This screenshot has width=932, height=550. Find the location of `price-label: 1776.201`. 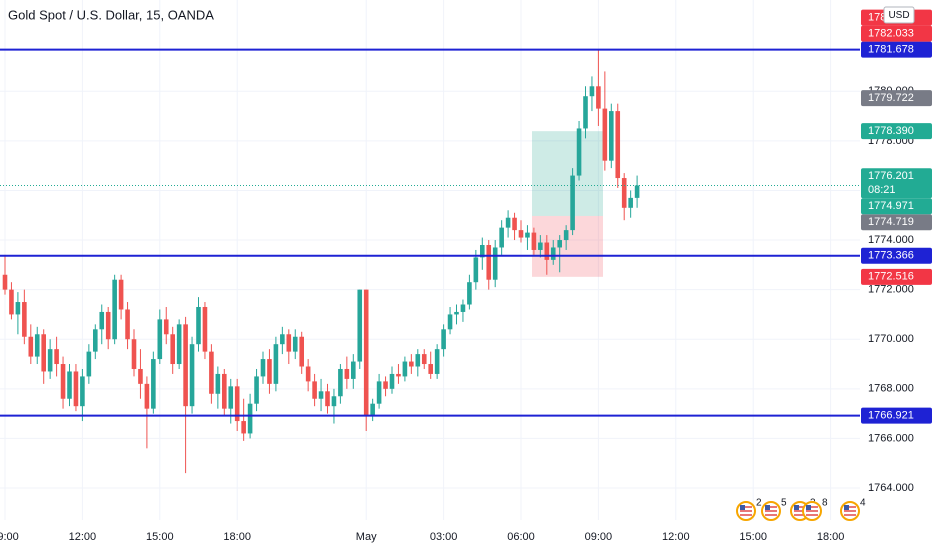

price-label: 1776.201 is located at coordinates (891, 176).